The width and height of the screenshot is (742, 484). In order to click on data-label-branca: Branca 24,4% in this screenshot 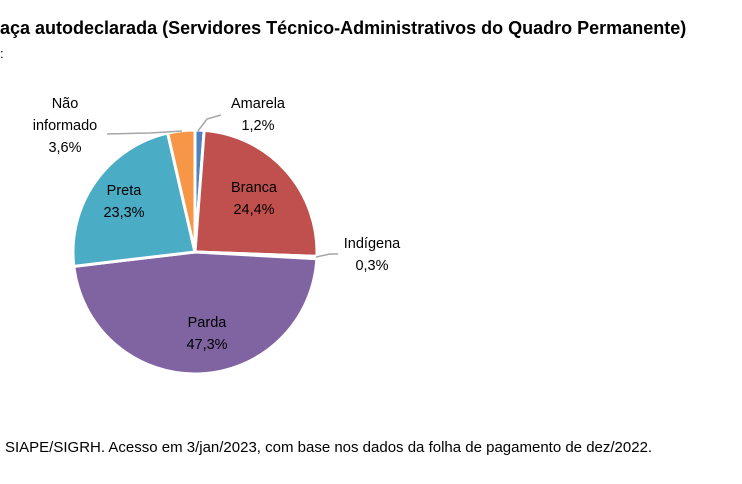, I will do `click(254, 199)`.